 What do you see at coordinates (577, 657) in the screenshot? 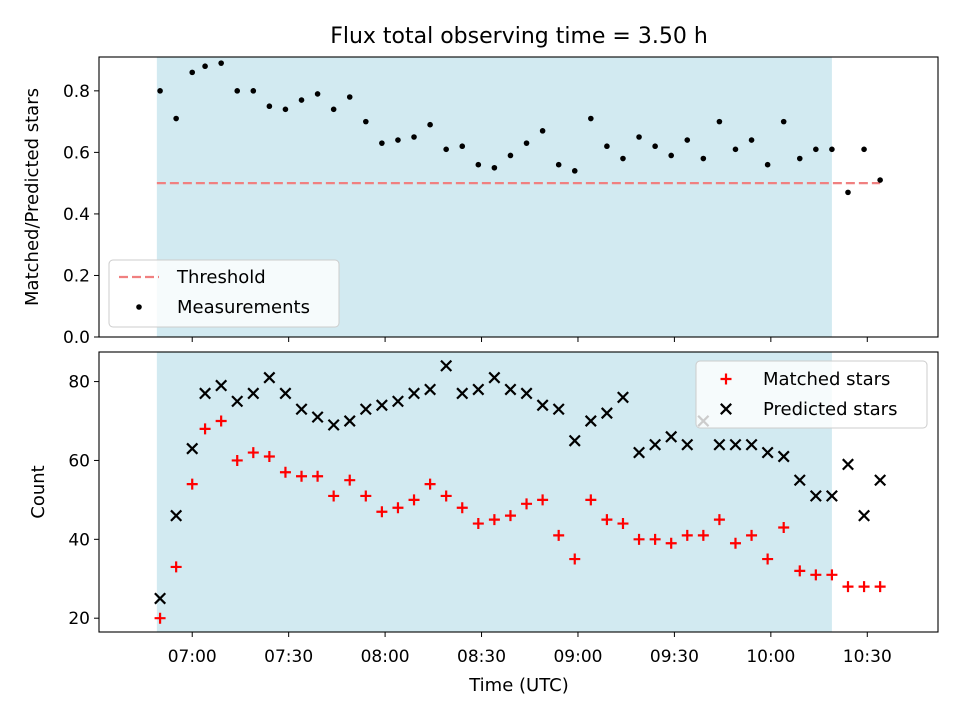
I see `x-tick-label: 09:00` at bounding box center [577, 657].